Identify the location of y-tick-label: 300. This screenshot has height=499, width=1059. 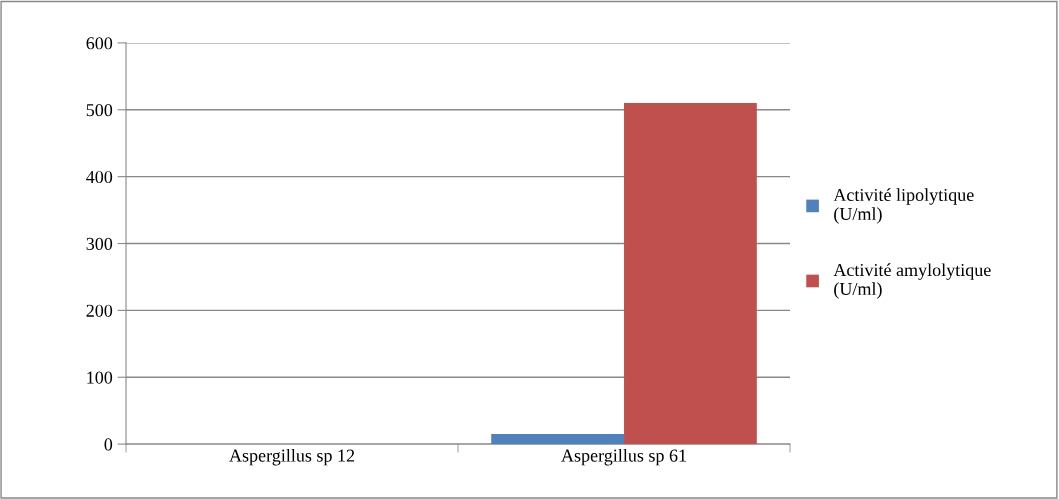
(99, 243).